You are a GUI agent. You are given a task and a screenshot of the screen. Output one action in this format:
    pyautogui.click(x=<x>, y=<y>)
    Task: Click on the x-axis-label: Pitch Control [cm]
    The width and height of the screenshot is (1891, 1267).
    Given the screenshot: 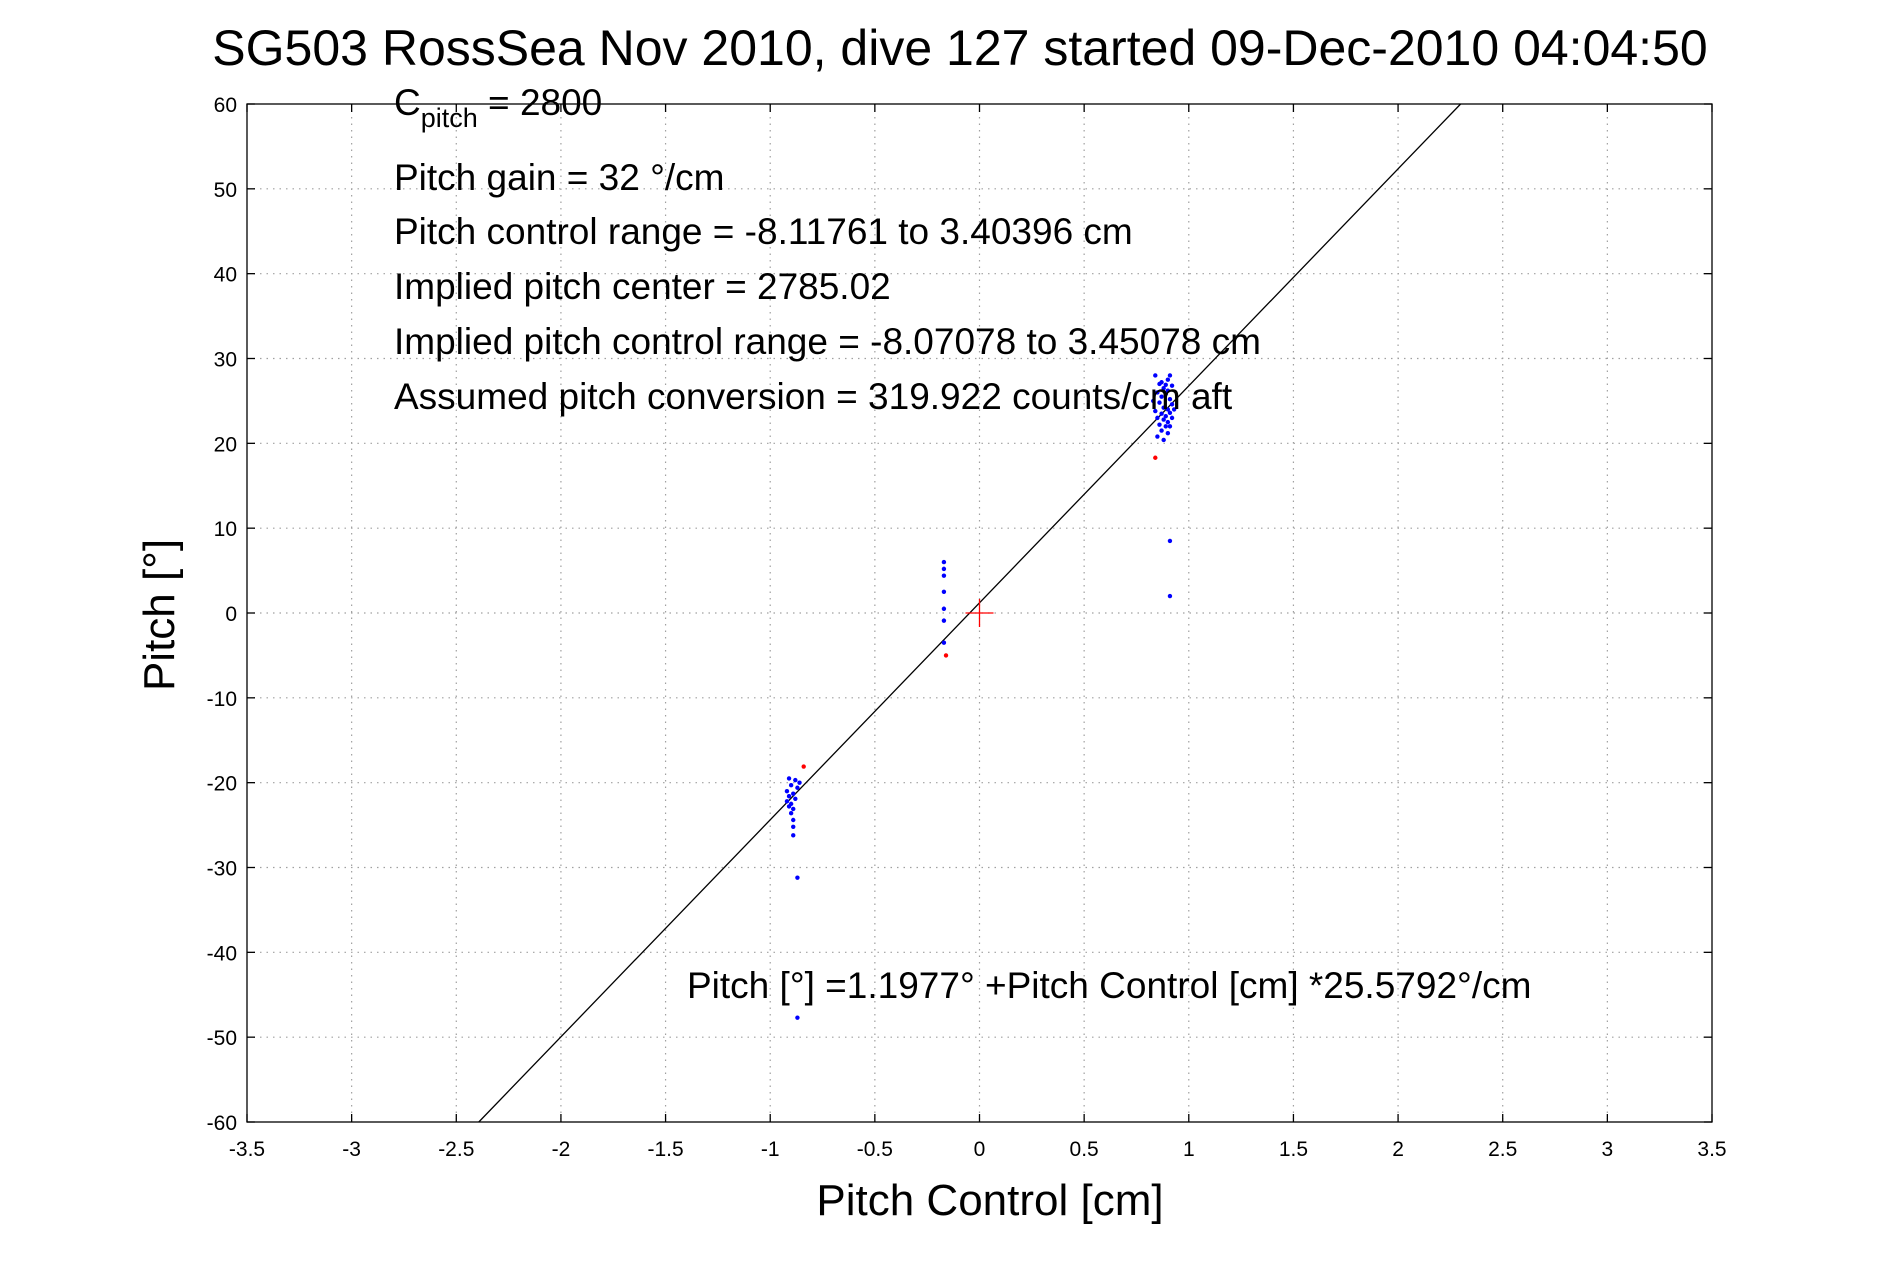 What is the action you would take?
    pyautogui.click(x=989, y=1200)
    